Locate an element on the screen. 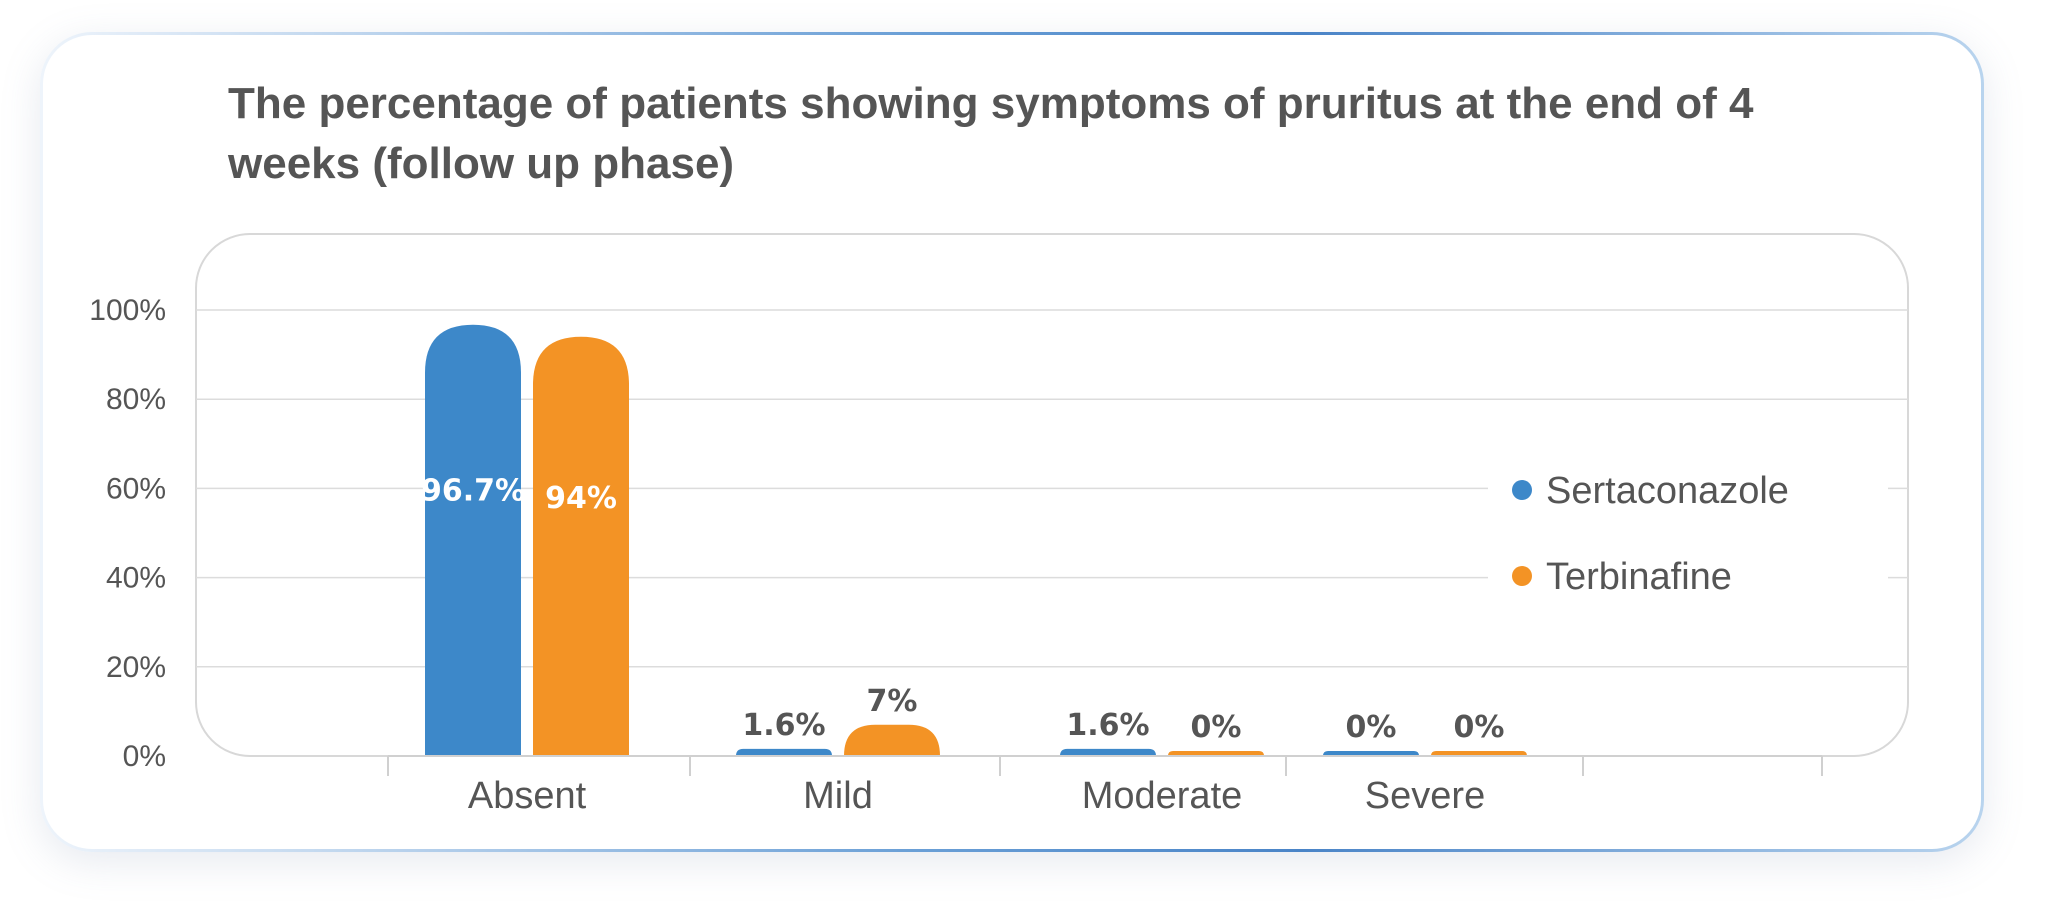 Image resolution: width=2048 pixels, height=917 pixels. y-tick-label: 20% is located at coordinates (136, 667).